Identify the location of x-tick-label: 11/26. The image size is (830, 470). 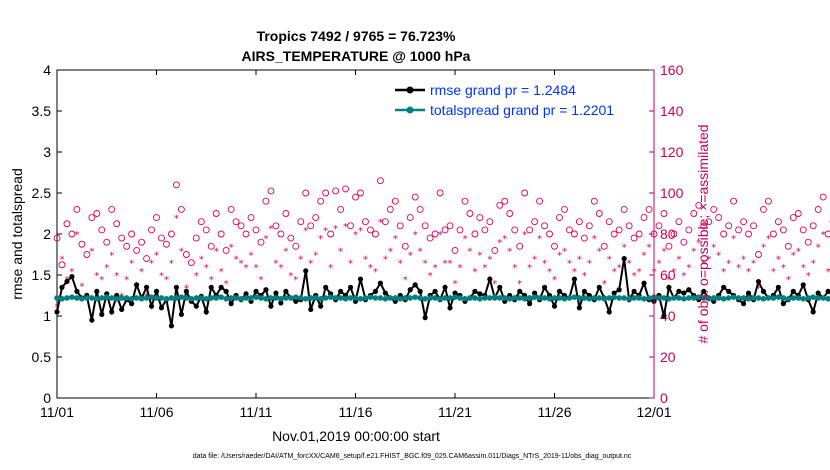
(555, 412).